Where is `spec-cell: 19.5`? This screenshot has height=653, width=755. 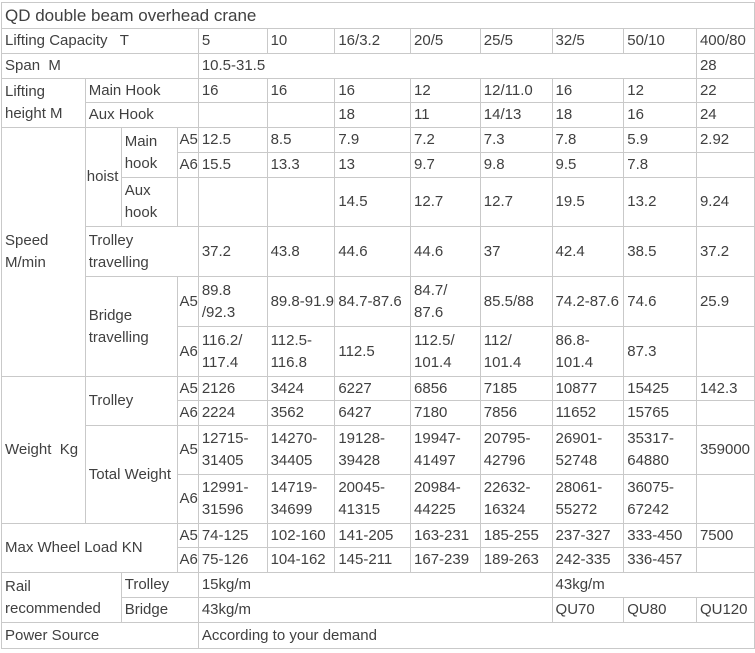 spec-cell: 19.5 is located at coordinates (588, 202).